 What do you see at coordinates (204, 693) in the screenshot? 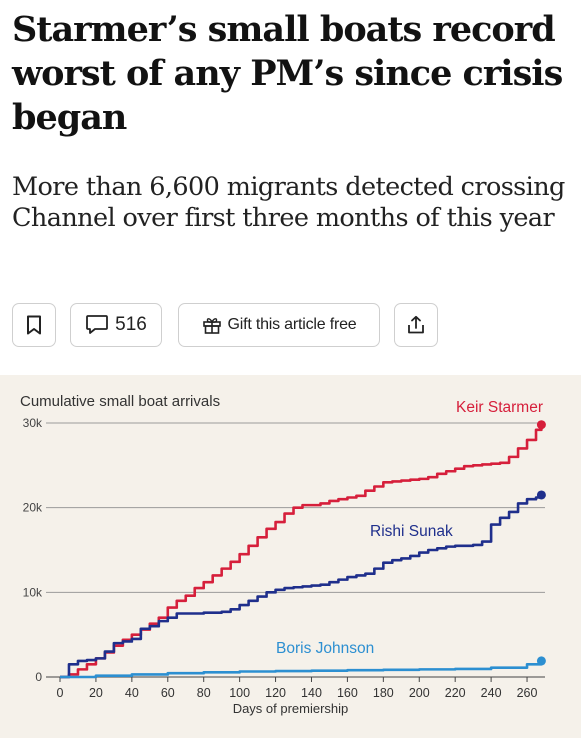
I see `x-tick-label-80: 80` at bounding box center [204, 693].